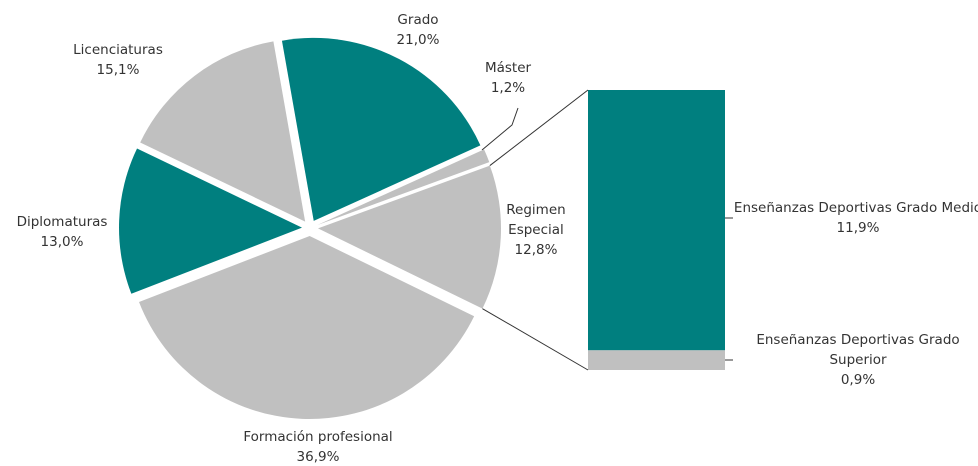 The width and height of the screenshot is (978, 466). Describe the element at coordinates (62, 242) in the screenshot. I see `label-text: 13,0%` at that location.